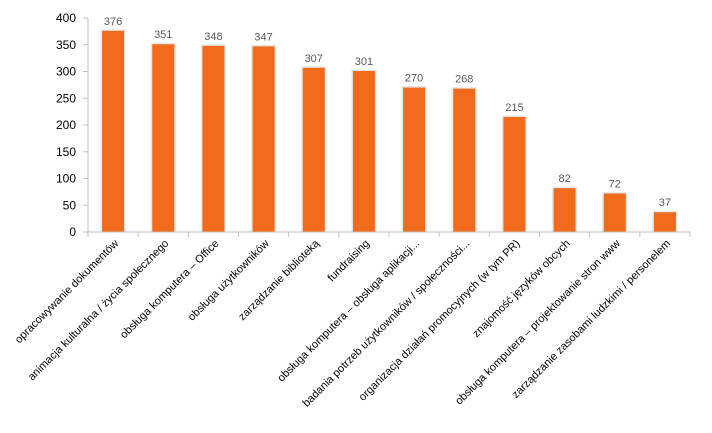 The width and height of the screenshot is (712, 433). What do you see at coordinates (229, 281) in the screenshot?
I see `x-tick-label: obsługa użytkowników` at bounding box center [229, 281].